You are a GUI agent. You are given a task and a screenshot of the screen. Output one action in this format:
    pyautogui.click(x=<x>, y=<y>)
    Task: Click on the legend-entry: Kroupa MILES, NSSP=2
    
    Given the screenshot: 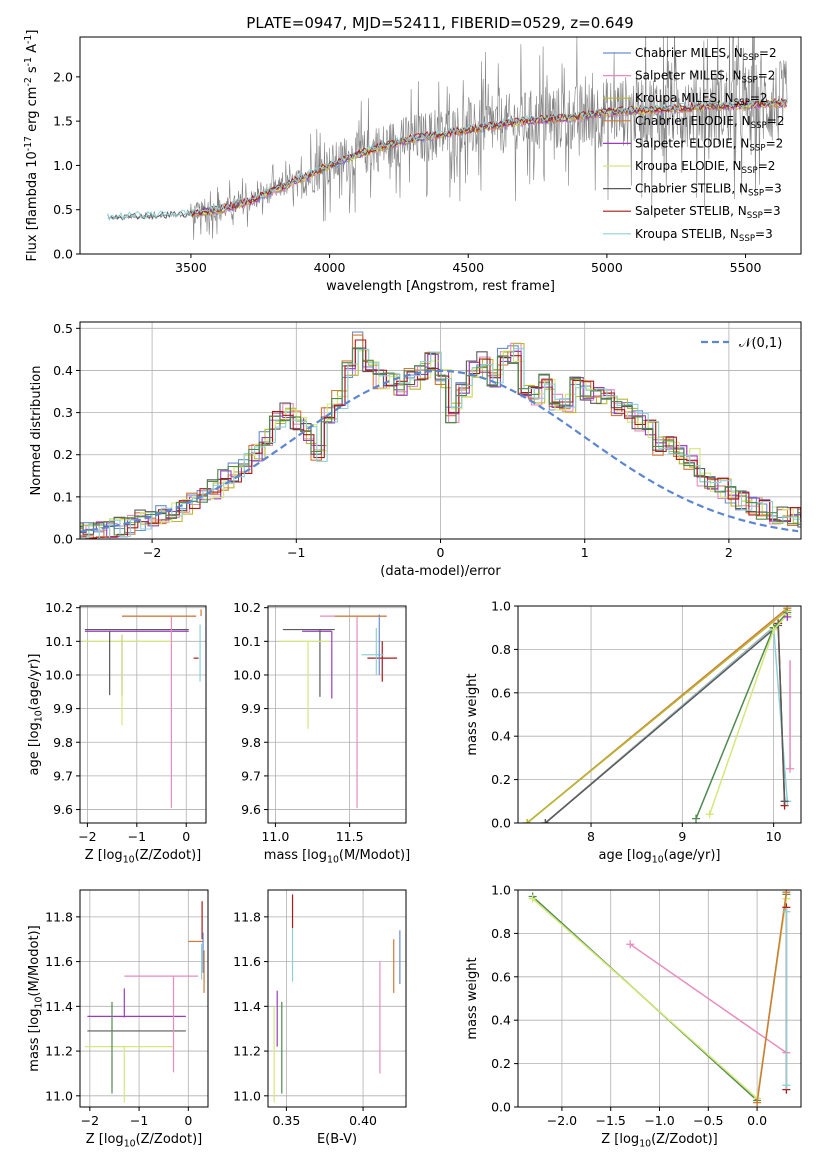 What is the action you would take?
    pyautogui.click(x=701, y=99)
    